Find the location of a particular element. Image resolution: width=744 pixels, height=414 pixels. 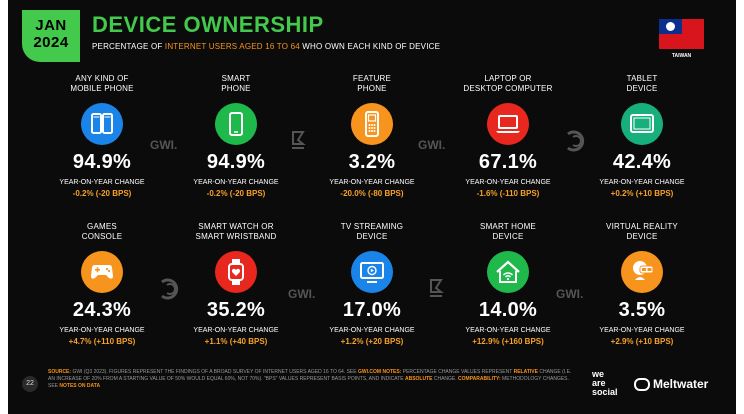

device-label: LAPTOP OR DESKTOP COMPUTER is located at coordinates (508, 85).